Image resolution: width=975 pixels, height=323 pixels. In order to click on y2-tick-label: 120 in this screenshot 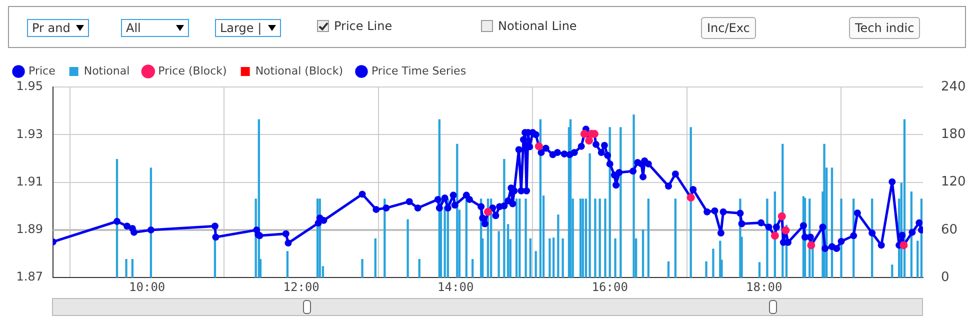, I will do `click(953, 182)`.